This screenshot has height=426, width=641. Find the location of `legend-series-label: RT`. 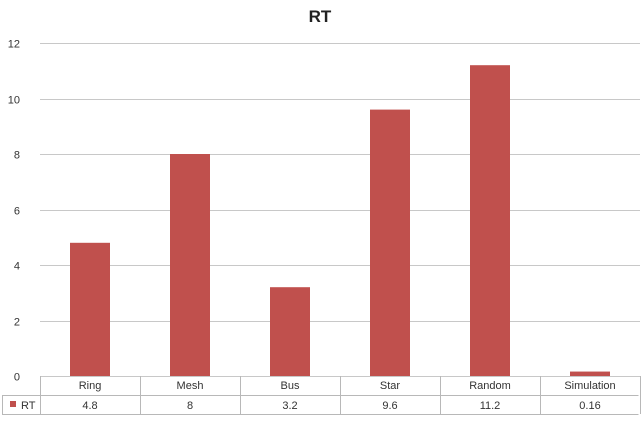

legend-series-label: RT is located at coordinates (28, 406).